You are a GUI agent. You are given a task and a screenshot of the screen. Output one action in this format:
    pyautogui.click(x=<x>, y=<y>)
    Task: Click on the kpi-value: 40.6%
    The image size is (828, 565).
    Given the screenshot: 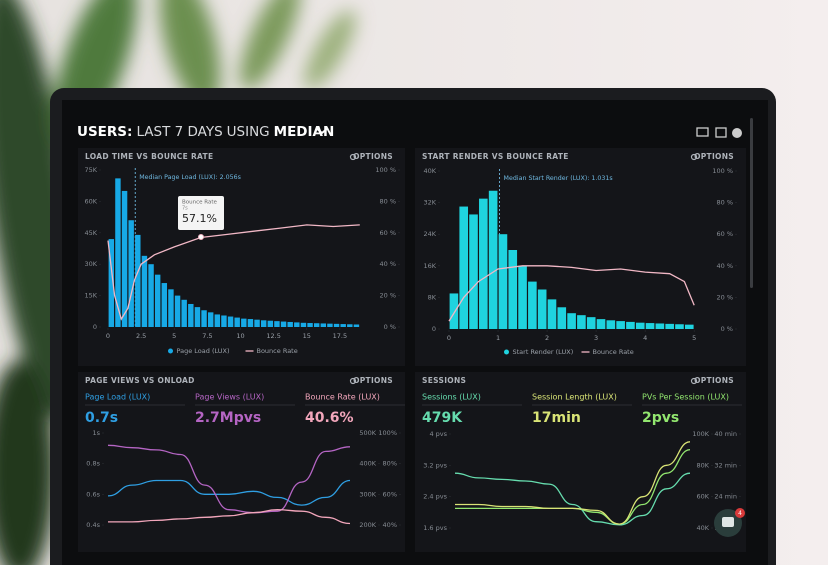 What is the action you would take?
    pyautogui.click(x=329, y=418)
    